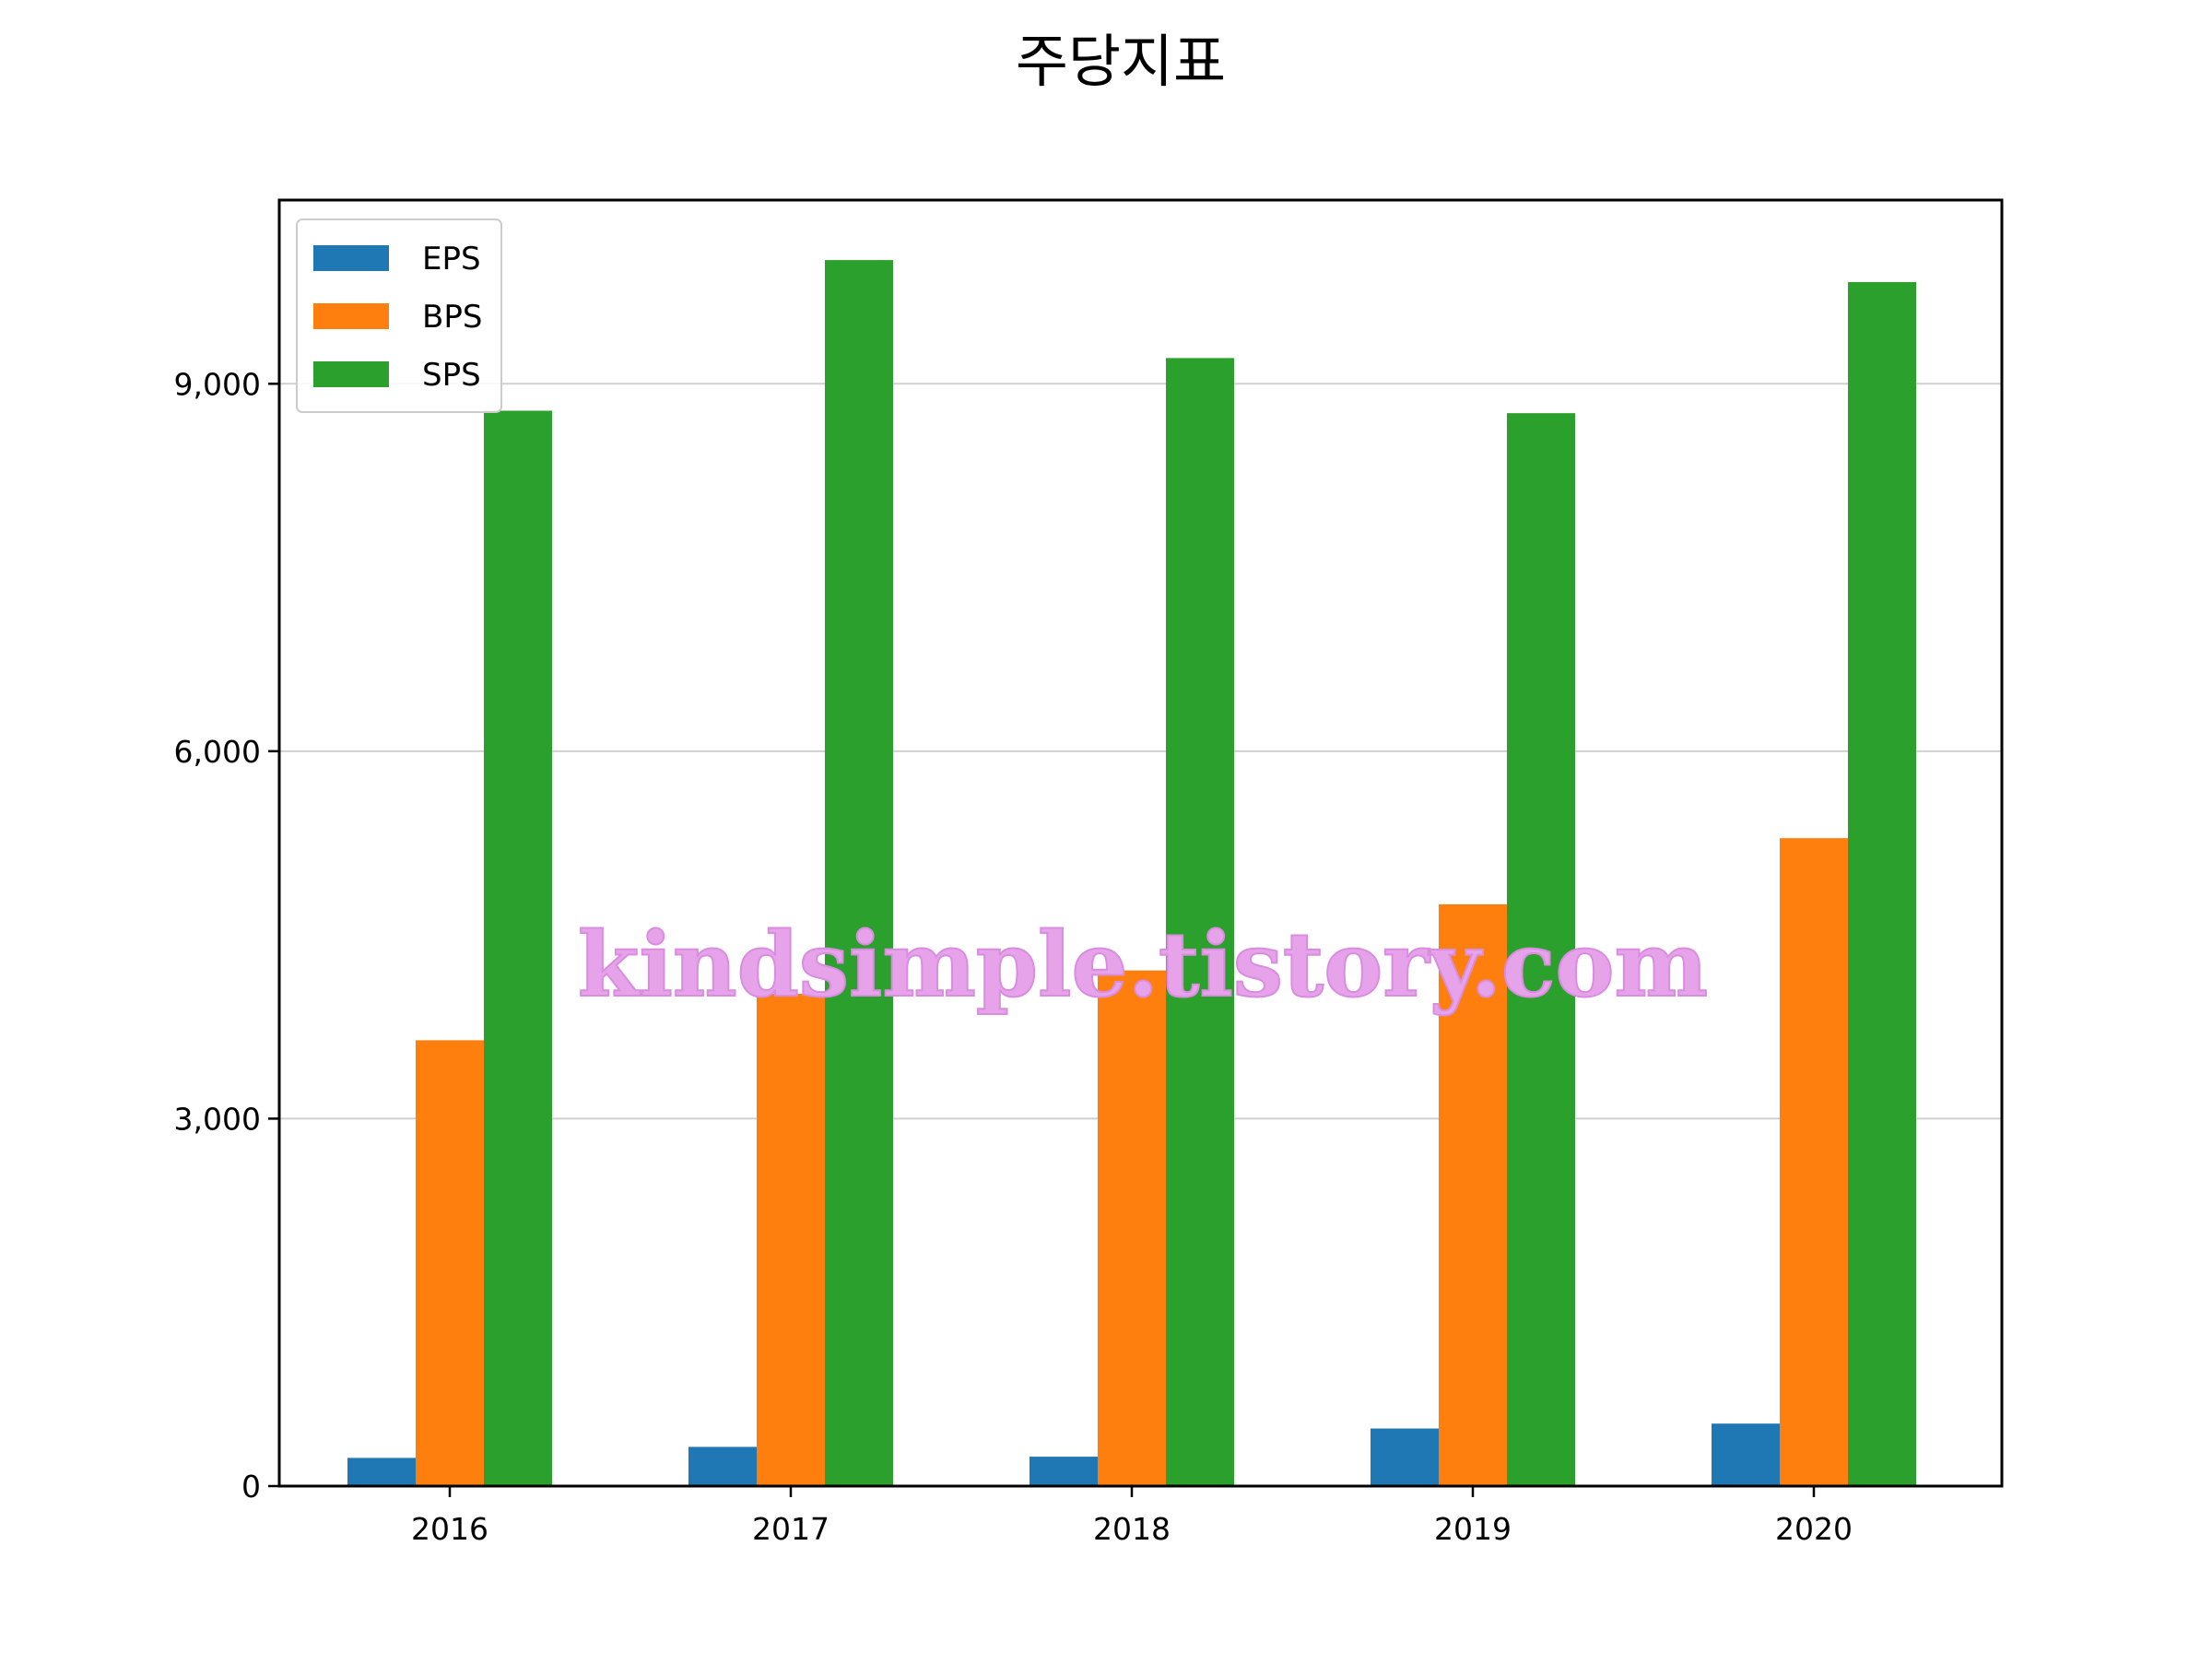 The image size is (2212, 1664). Describe the element at coordinates (1746, 1454) in the screenshot. I see `bar-eps-2020` at that location.